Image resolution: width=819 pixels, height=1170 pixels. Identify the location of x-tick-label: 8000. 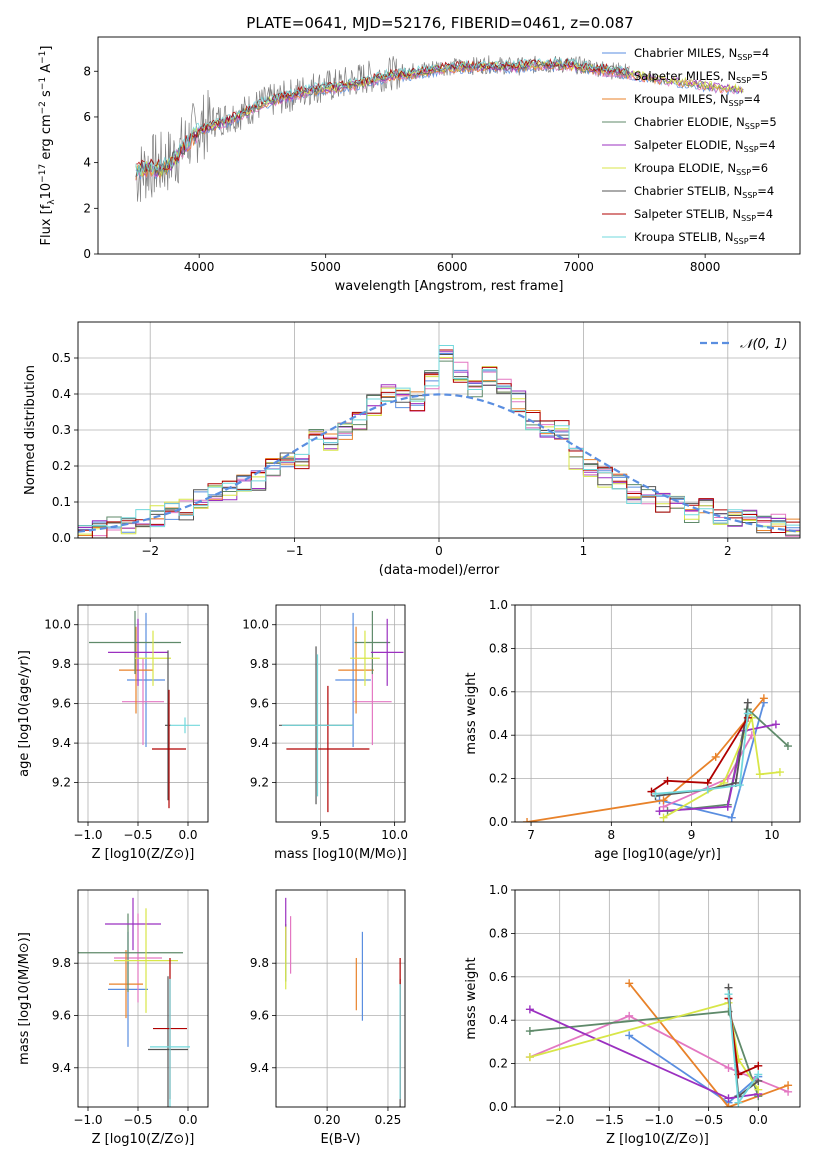
(705, 267).